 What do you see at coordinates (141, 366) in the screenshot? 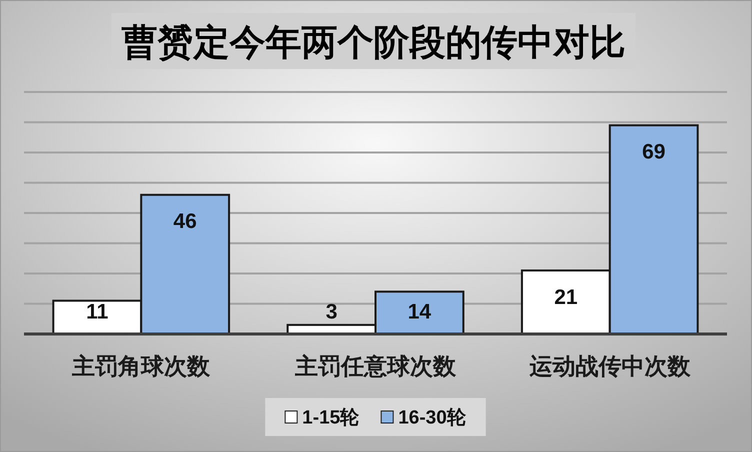
I see `x-tick-label: 主罚角球次数` at bounding box center [141, 366].